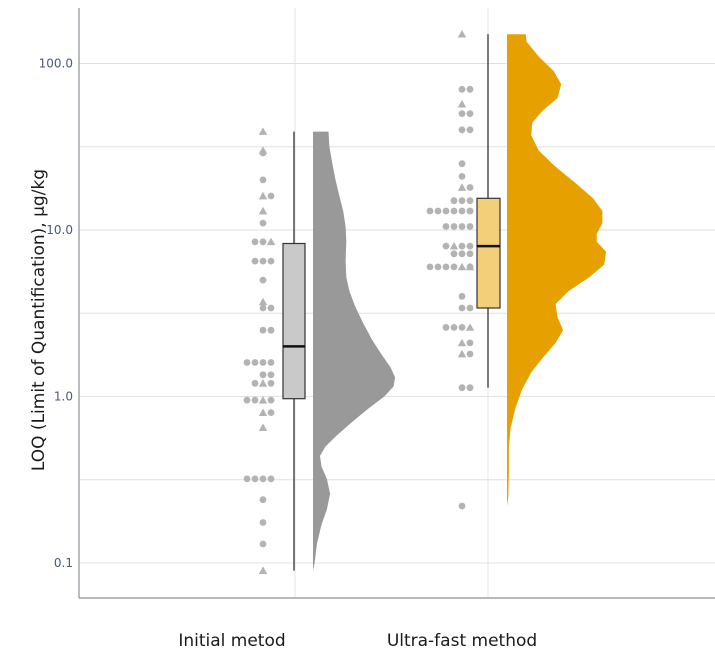 This screenshot has width=715, height=654. I want to click on y-tick-label: 100.0, so click(56, 64).